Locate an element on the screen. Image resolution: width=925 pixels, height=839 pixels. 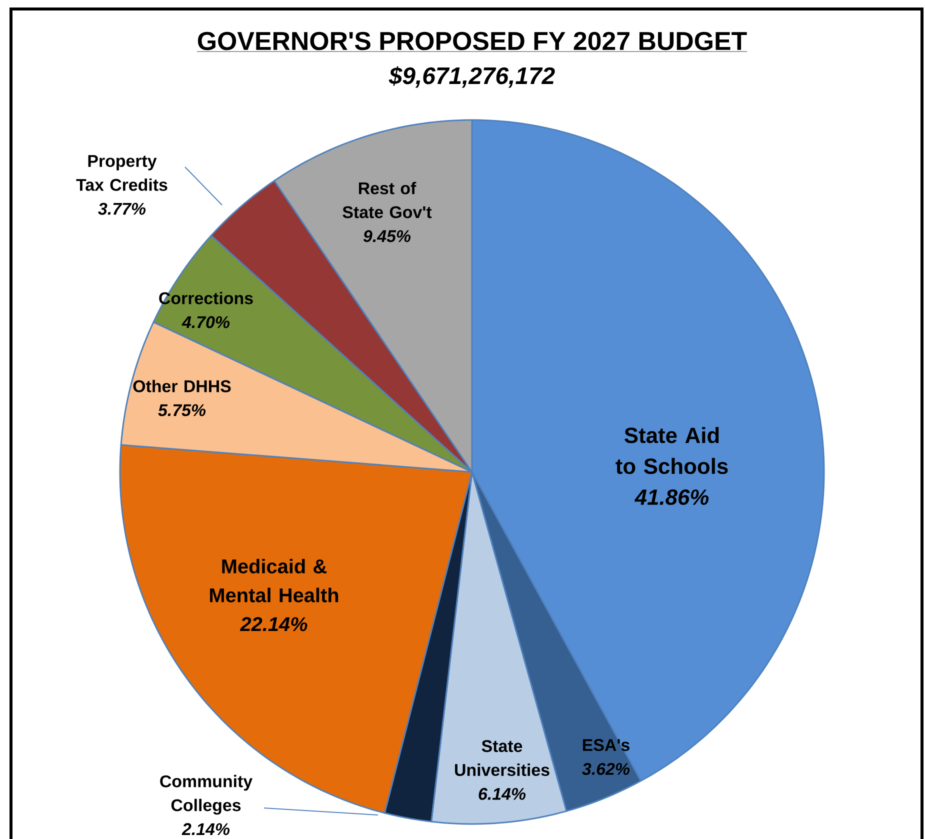
data-label: 3.62% is located at coordinates (606, 768).